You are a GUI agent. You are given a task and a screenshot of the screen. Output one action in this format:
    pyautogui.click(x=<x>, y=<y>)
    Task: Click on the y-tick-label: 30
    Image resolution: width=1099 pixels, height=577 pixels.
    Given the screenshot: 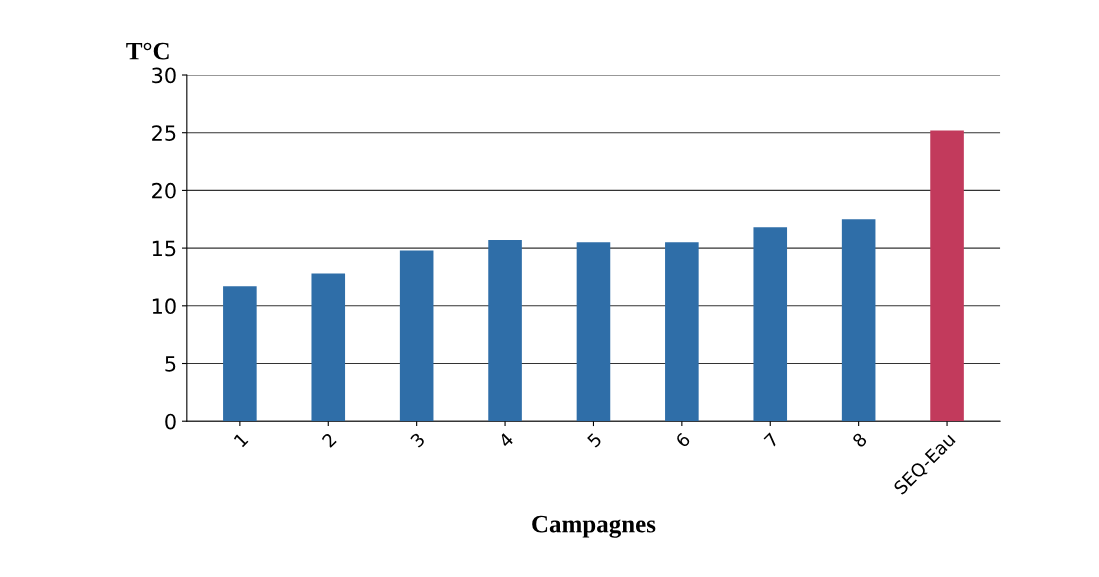 What is the action you would take?
    pyautogui.click(x=164, y=75)
    